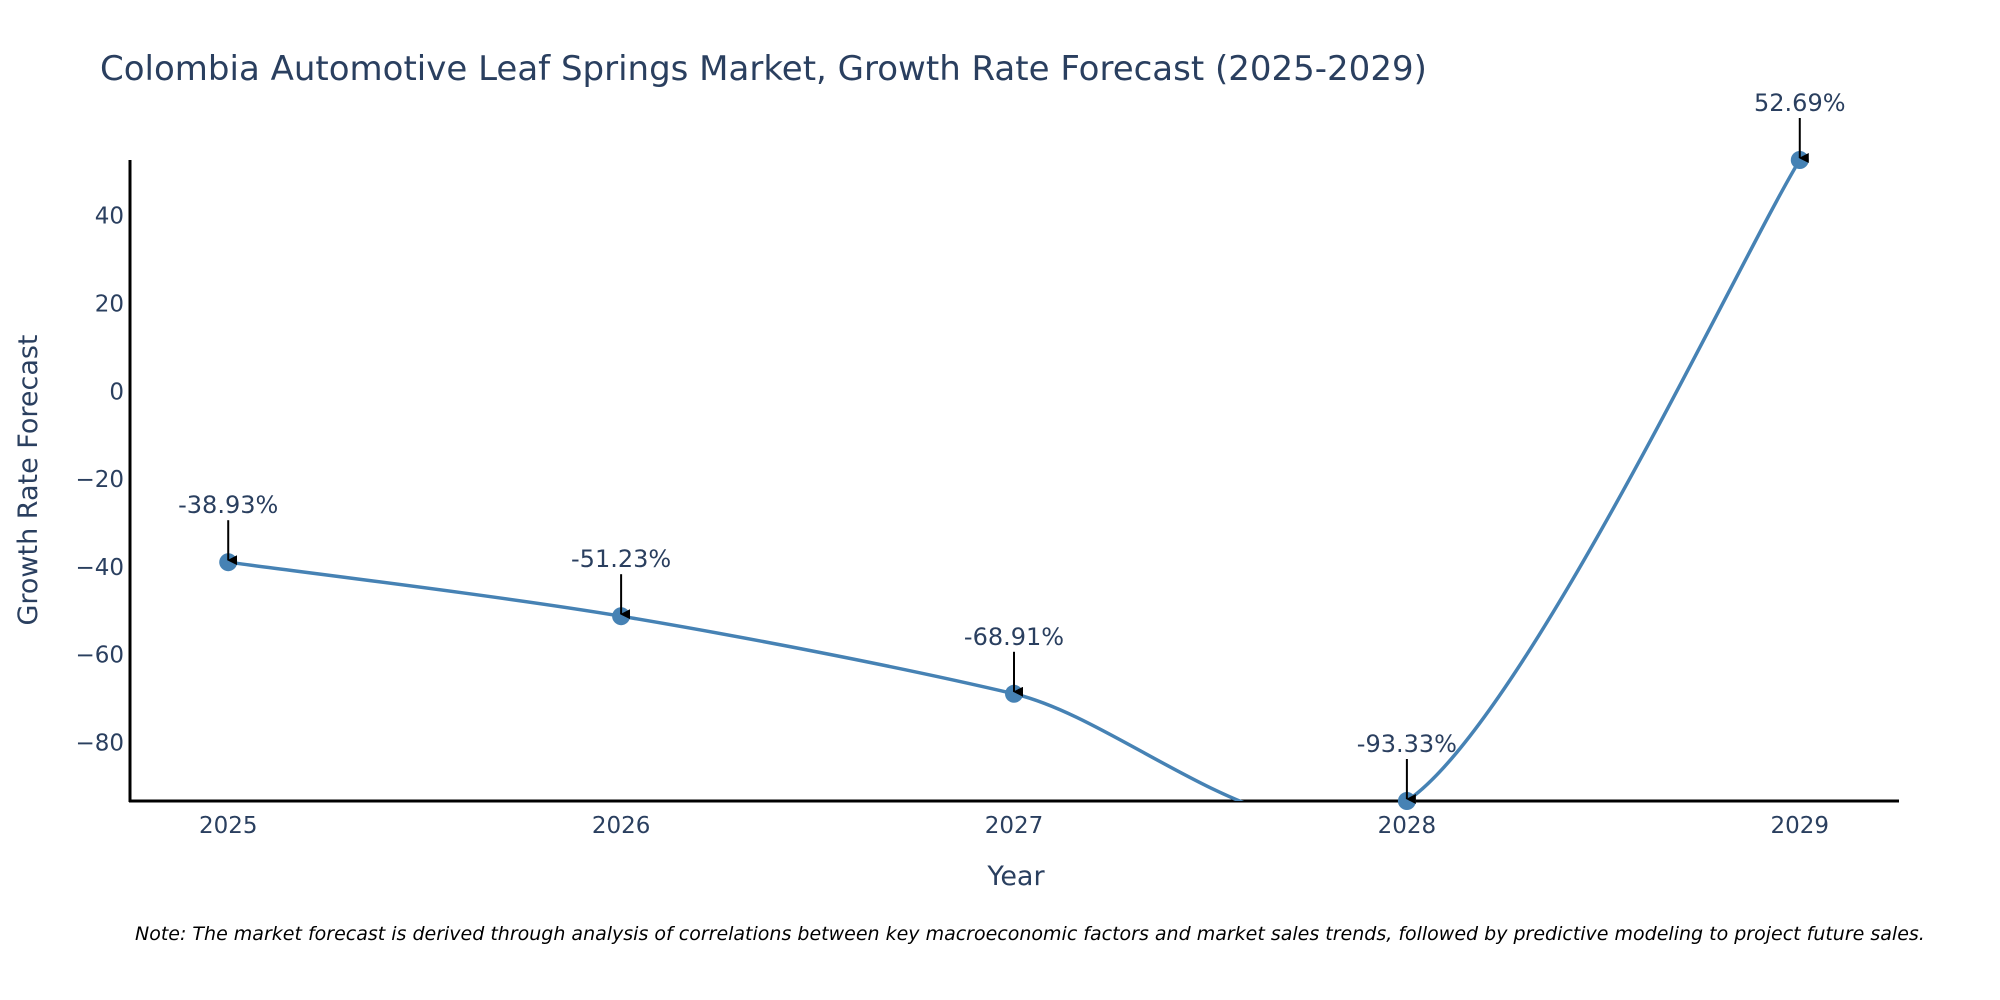 Image resolution: width=2000 pixels, height=1000 pixels. I want to click on data-label: -68.91%, so click(1014, 637).